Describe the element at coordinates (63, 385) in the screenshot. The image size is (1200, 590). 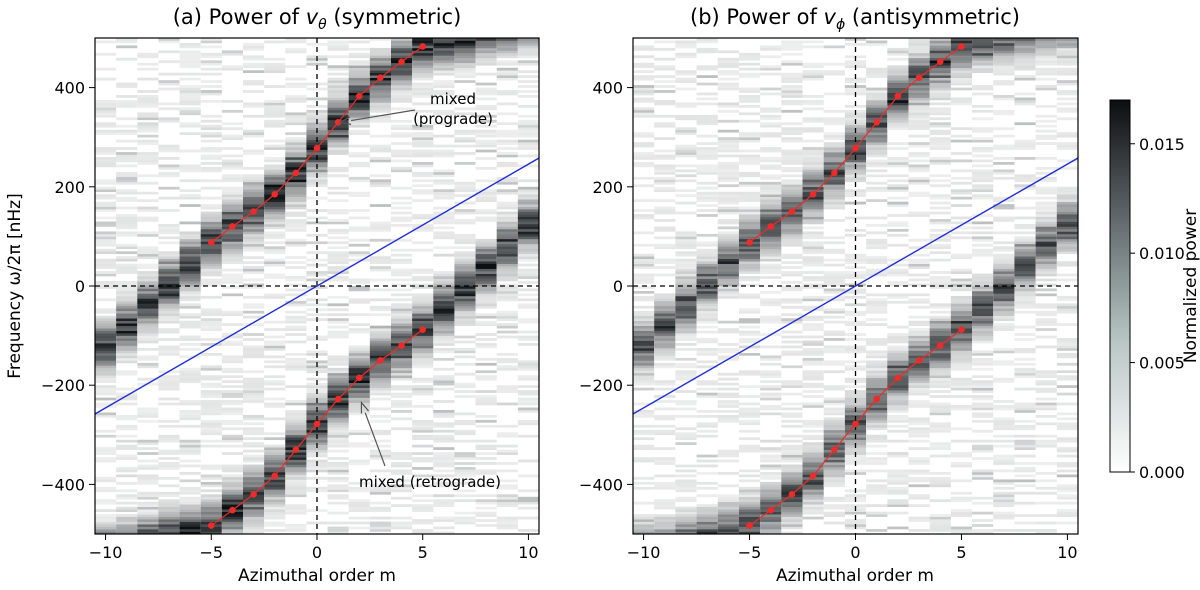
I see `y-tick-label: −200` at that location.